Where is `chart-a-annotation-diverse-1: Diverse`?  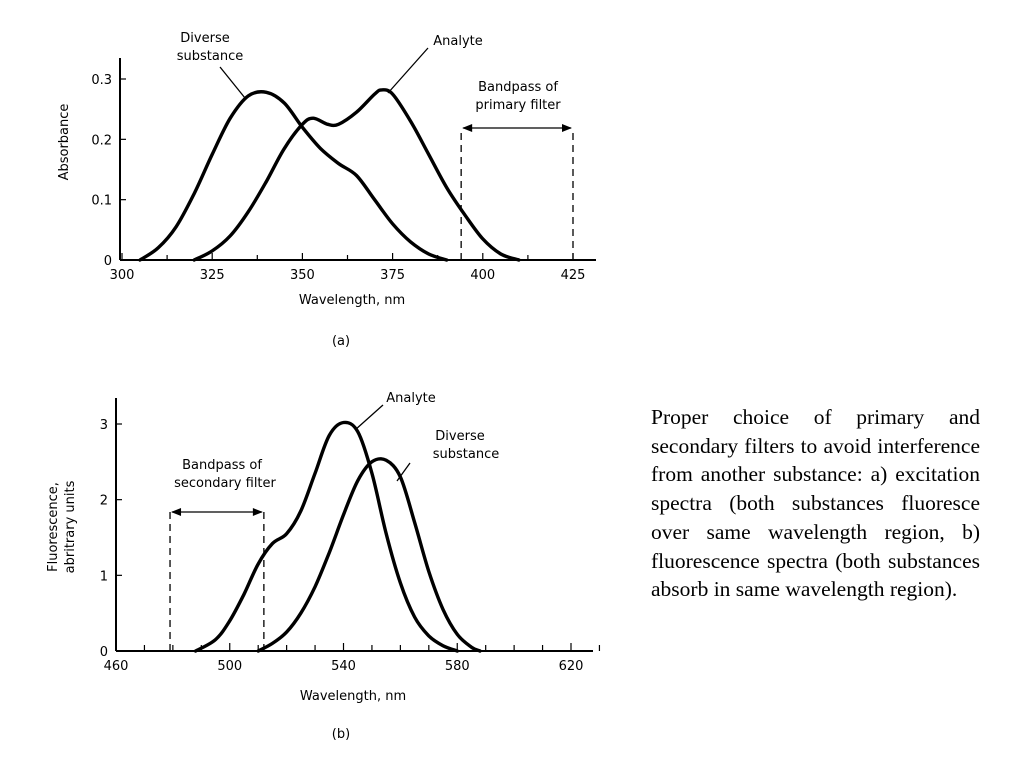 chart-a-annotation-diverse-1: Diverse is located at coordinates (204, 38).